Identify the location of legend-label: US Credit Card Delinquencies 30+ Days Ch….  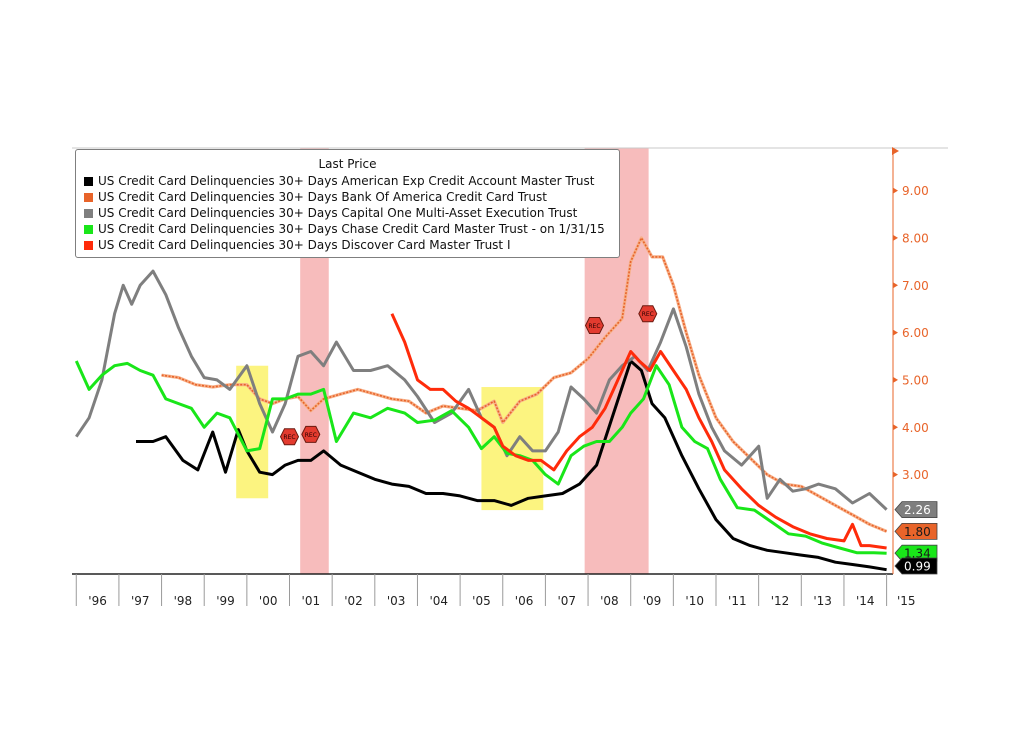
(351, 229).